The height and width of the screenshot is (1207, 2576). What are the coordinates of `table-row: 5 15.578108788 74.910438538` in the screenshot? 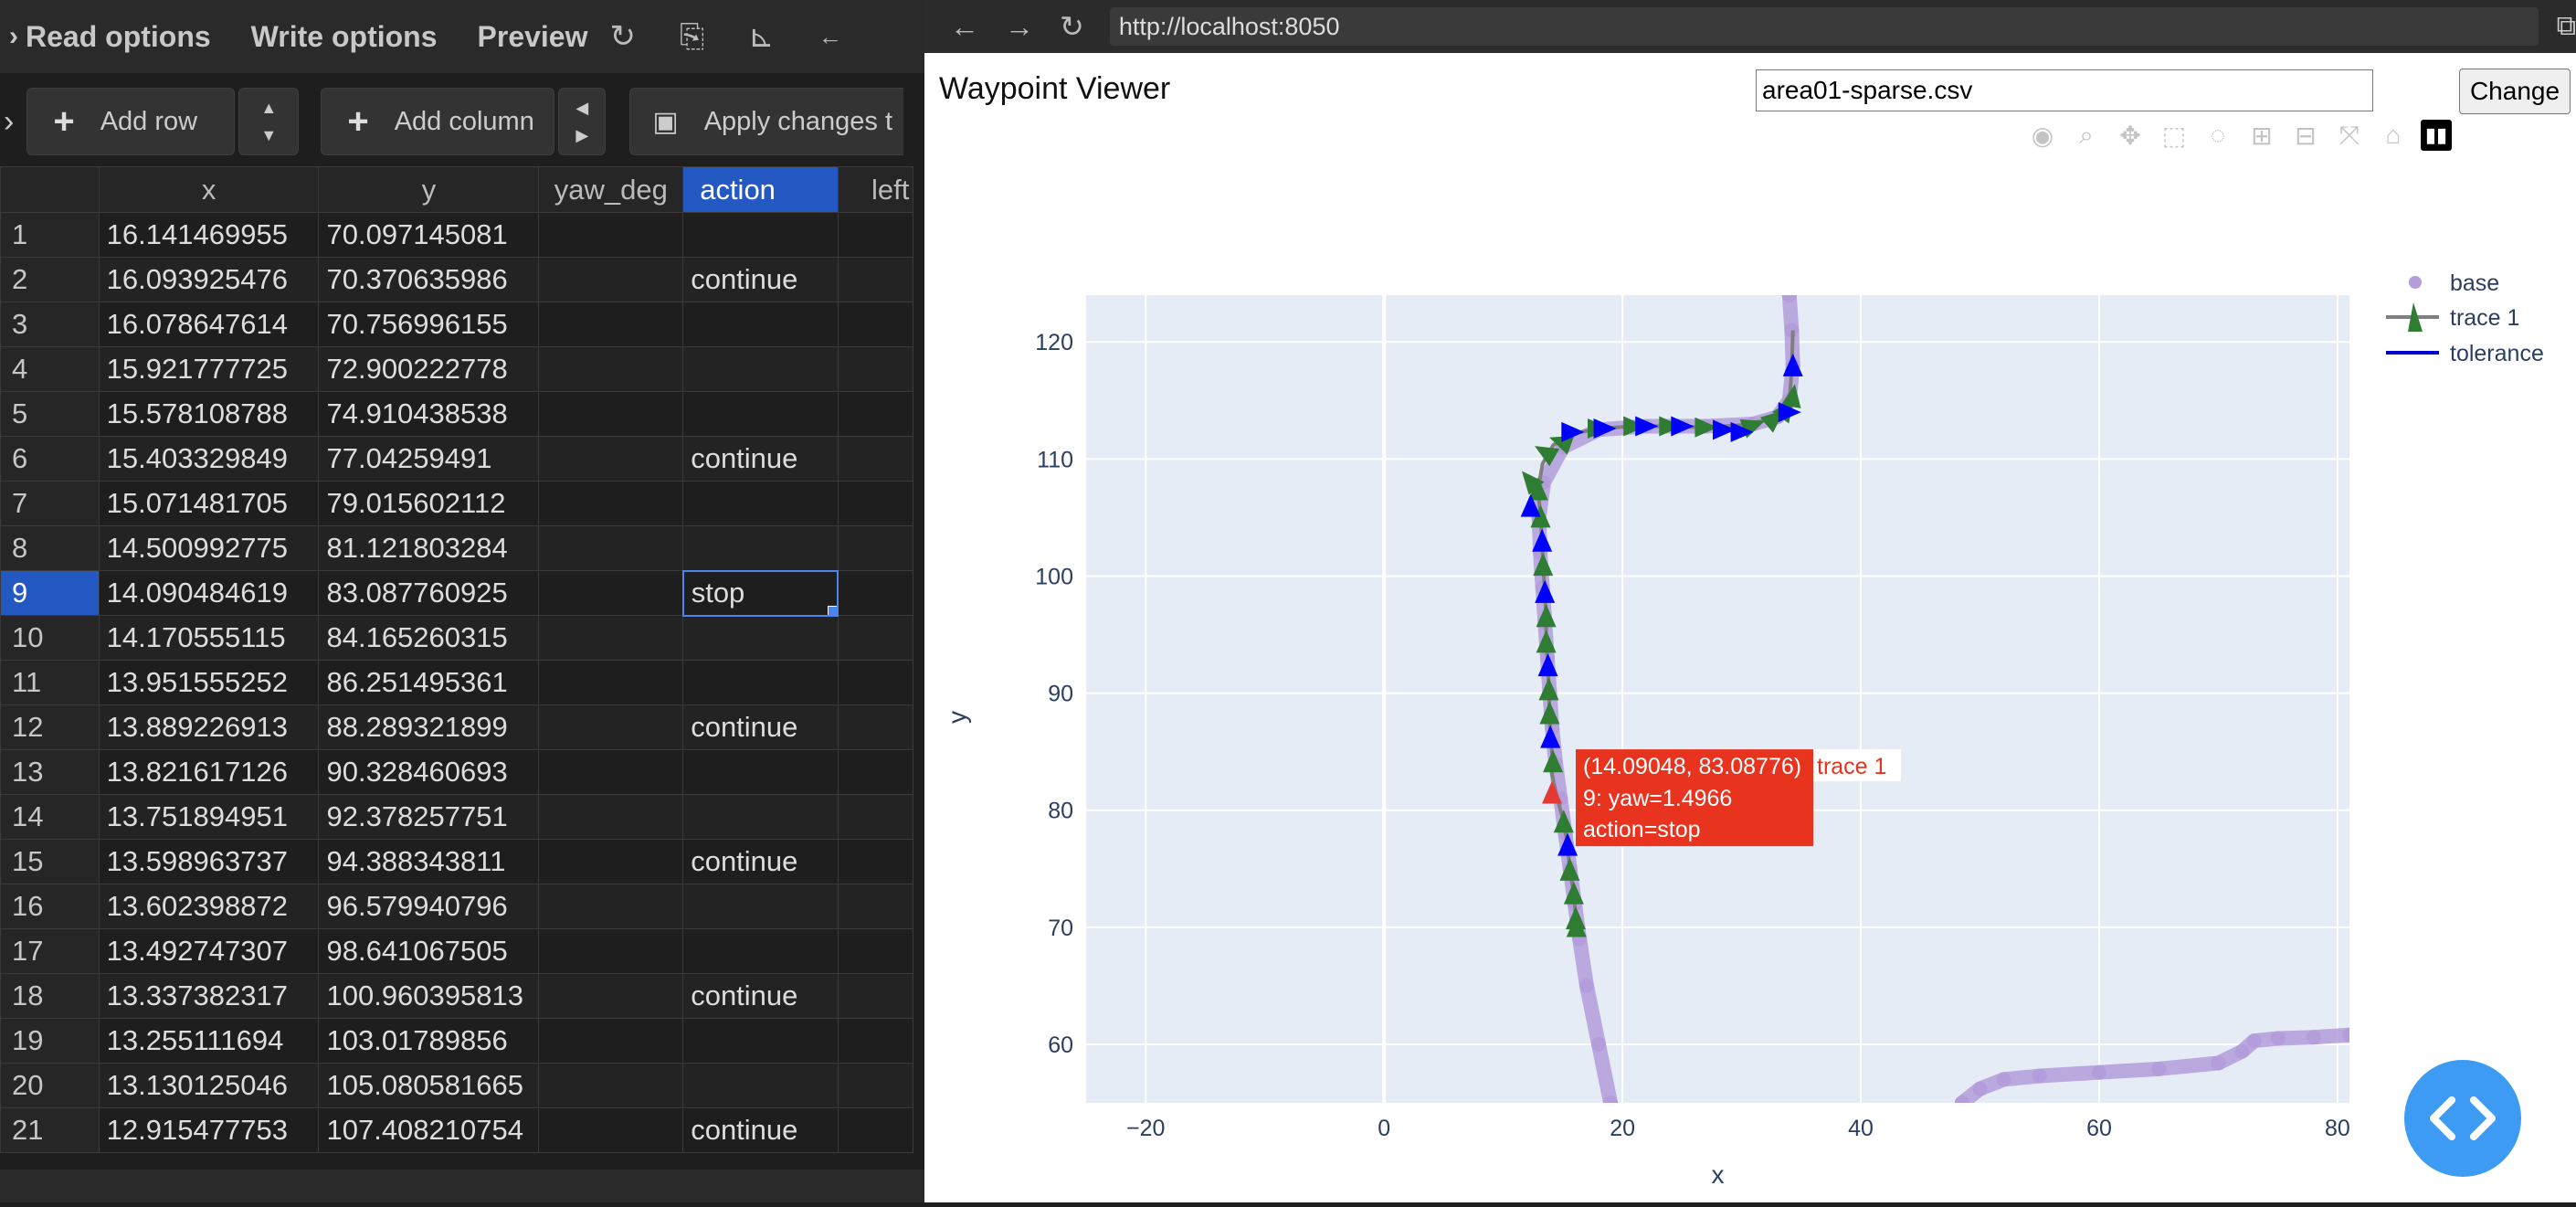 It's located at (457, 414).